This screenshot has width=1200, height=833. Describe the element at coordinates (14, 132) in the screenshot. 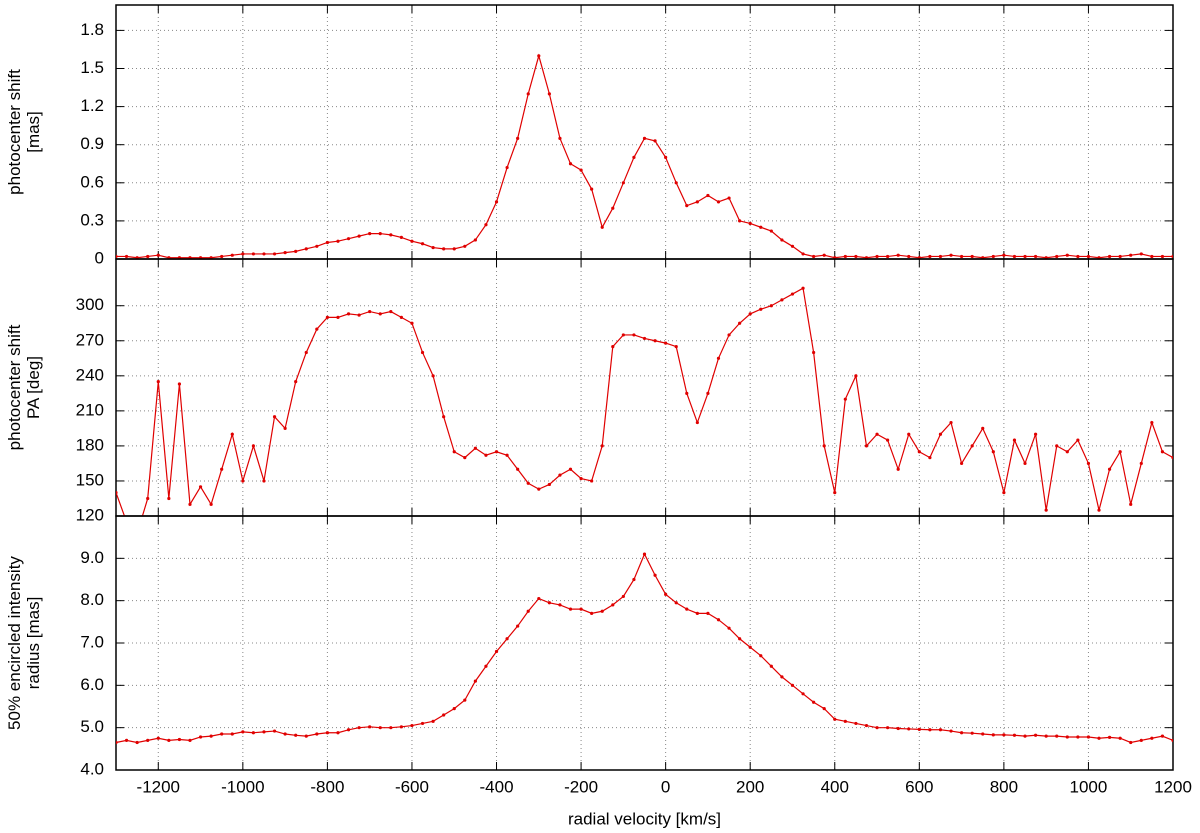

I see `y-axis-label: photocenter shift` at that location.